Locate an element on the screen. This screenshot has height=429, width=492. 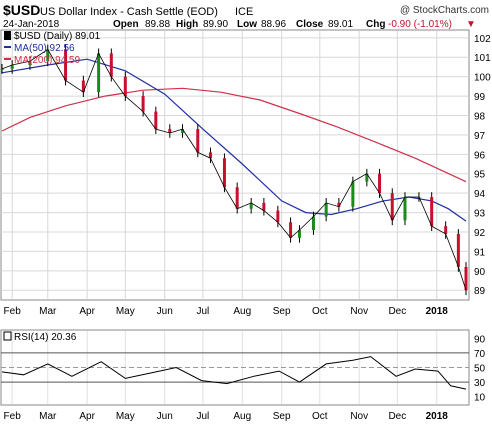
rsi-x-tick-label: Dec is located at coordinates (397, 416).